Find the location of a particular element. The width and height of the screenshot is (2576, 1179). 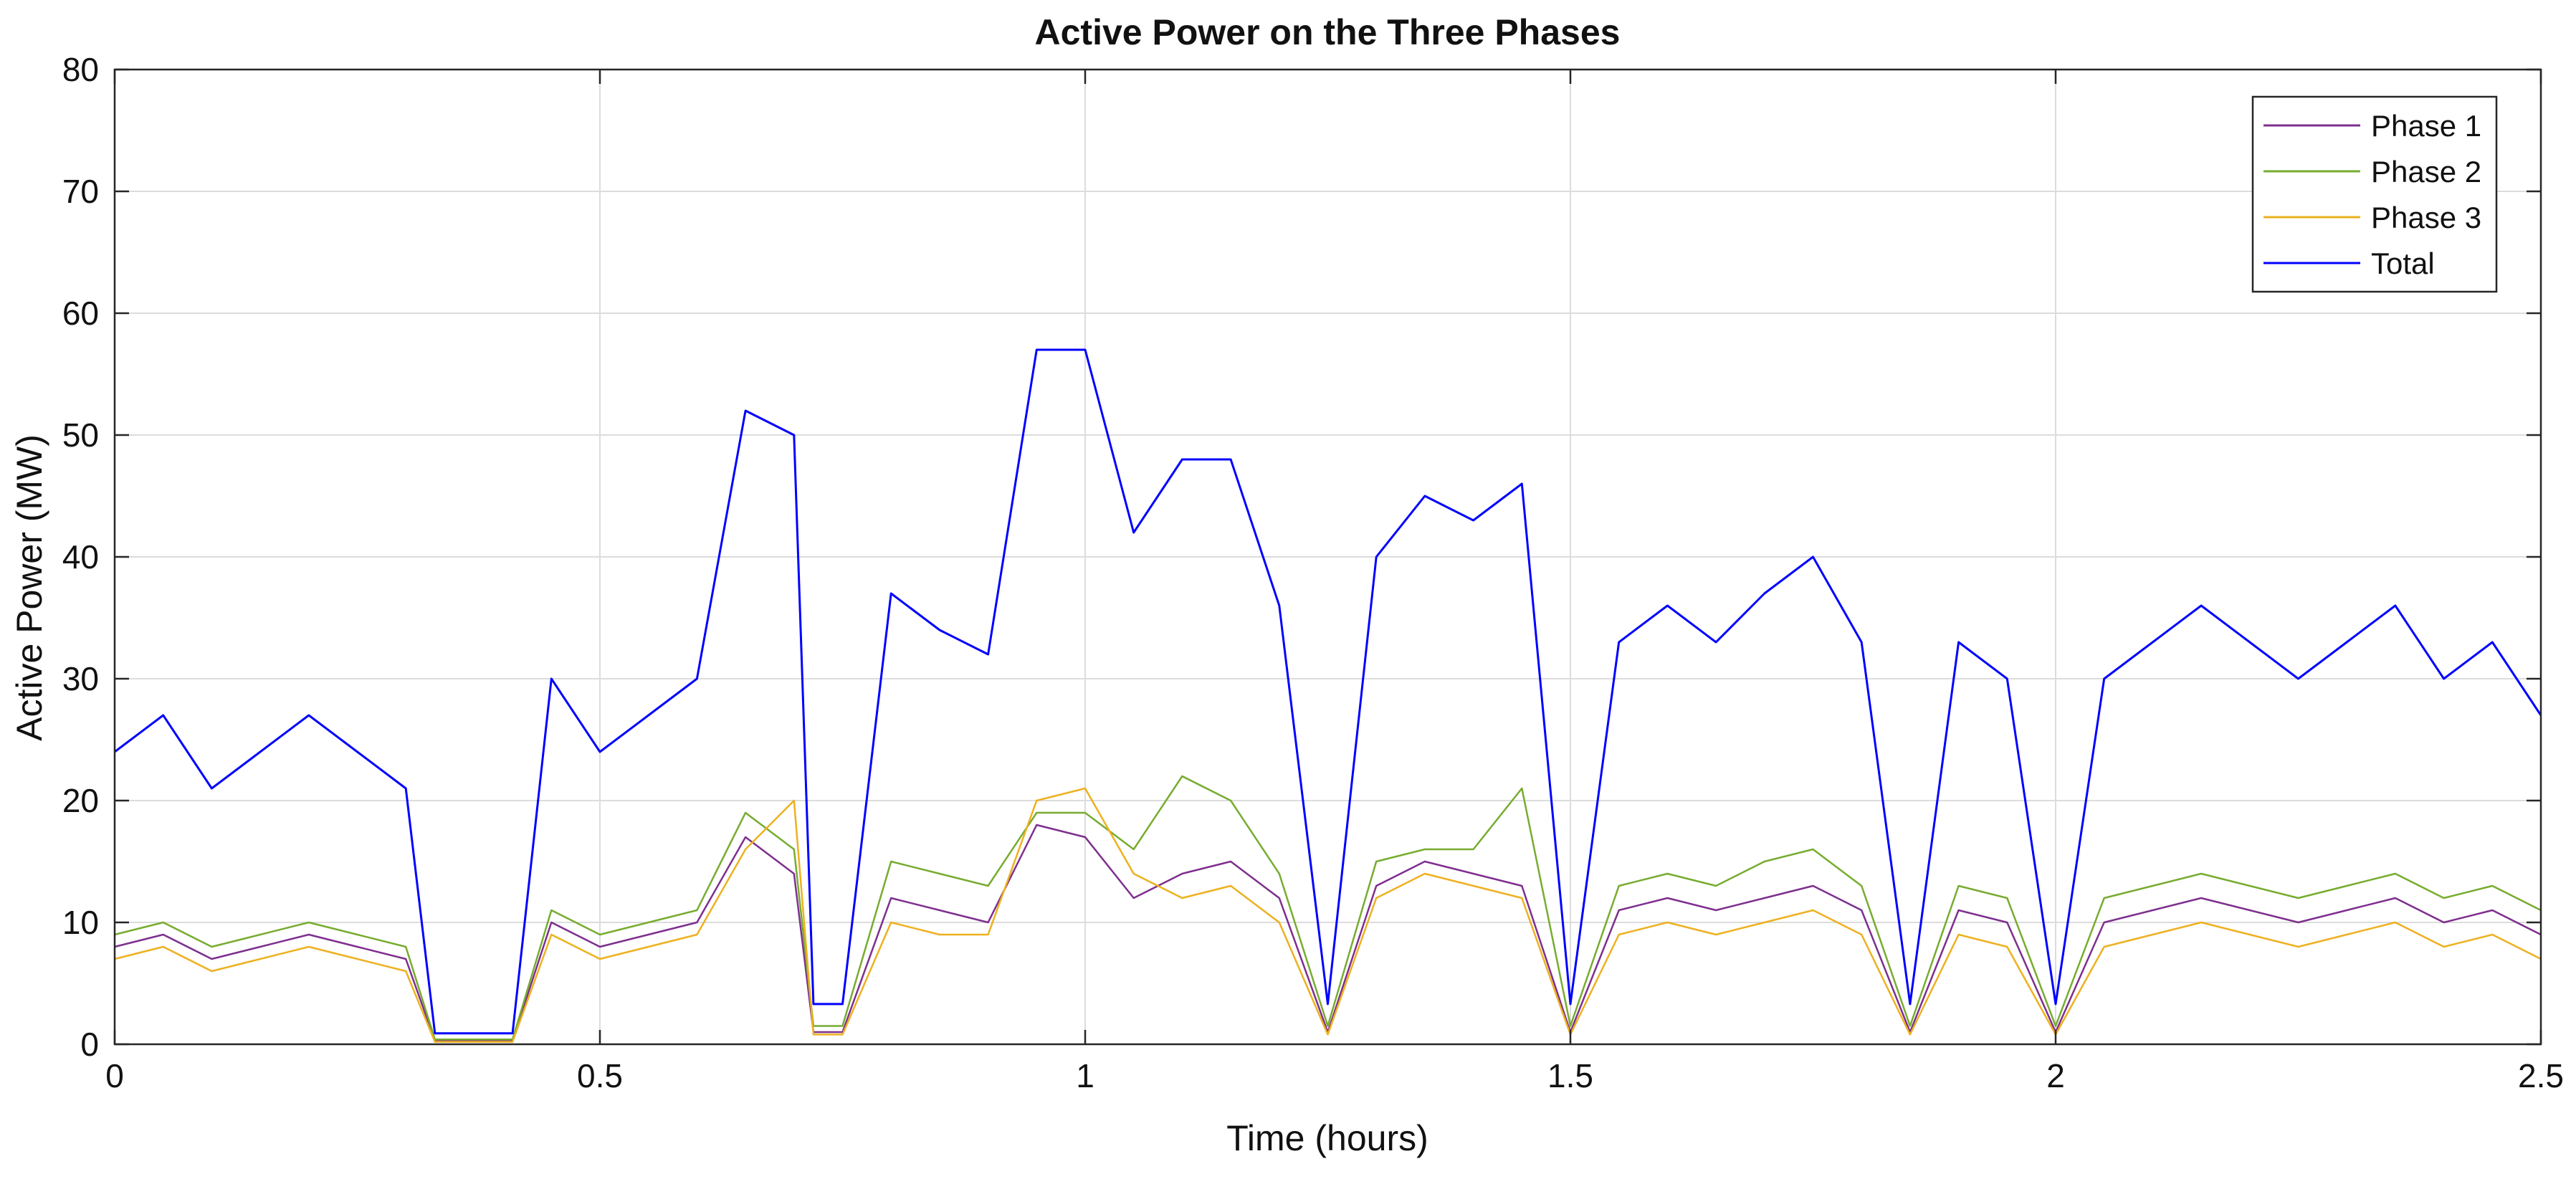

x-tick-label: 1 is located at coordinates (1085, 1075).